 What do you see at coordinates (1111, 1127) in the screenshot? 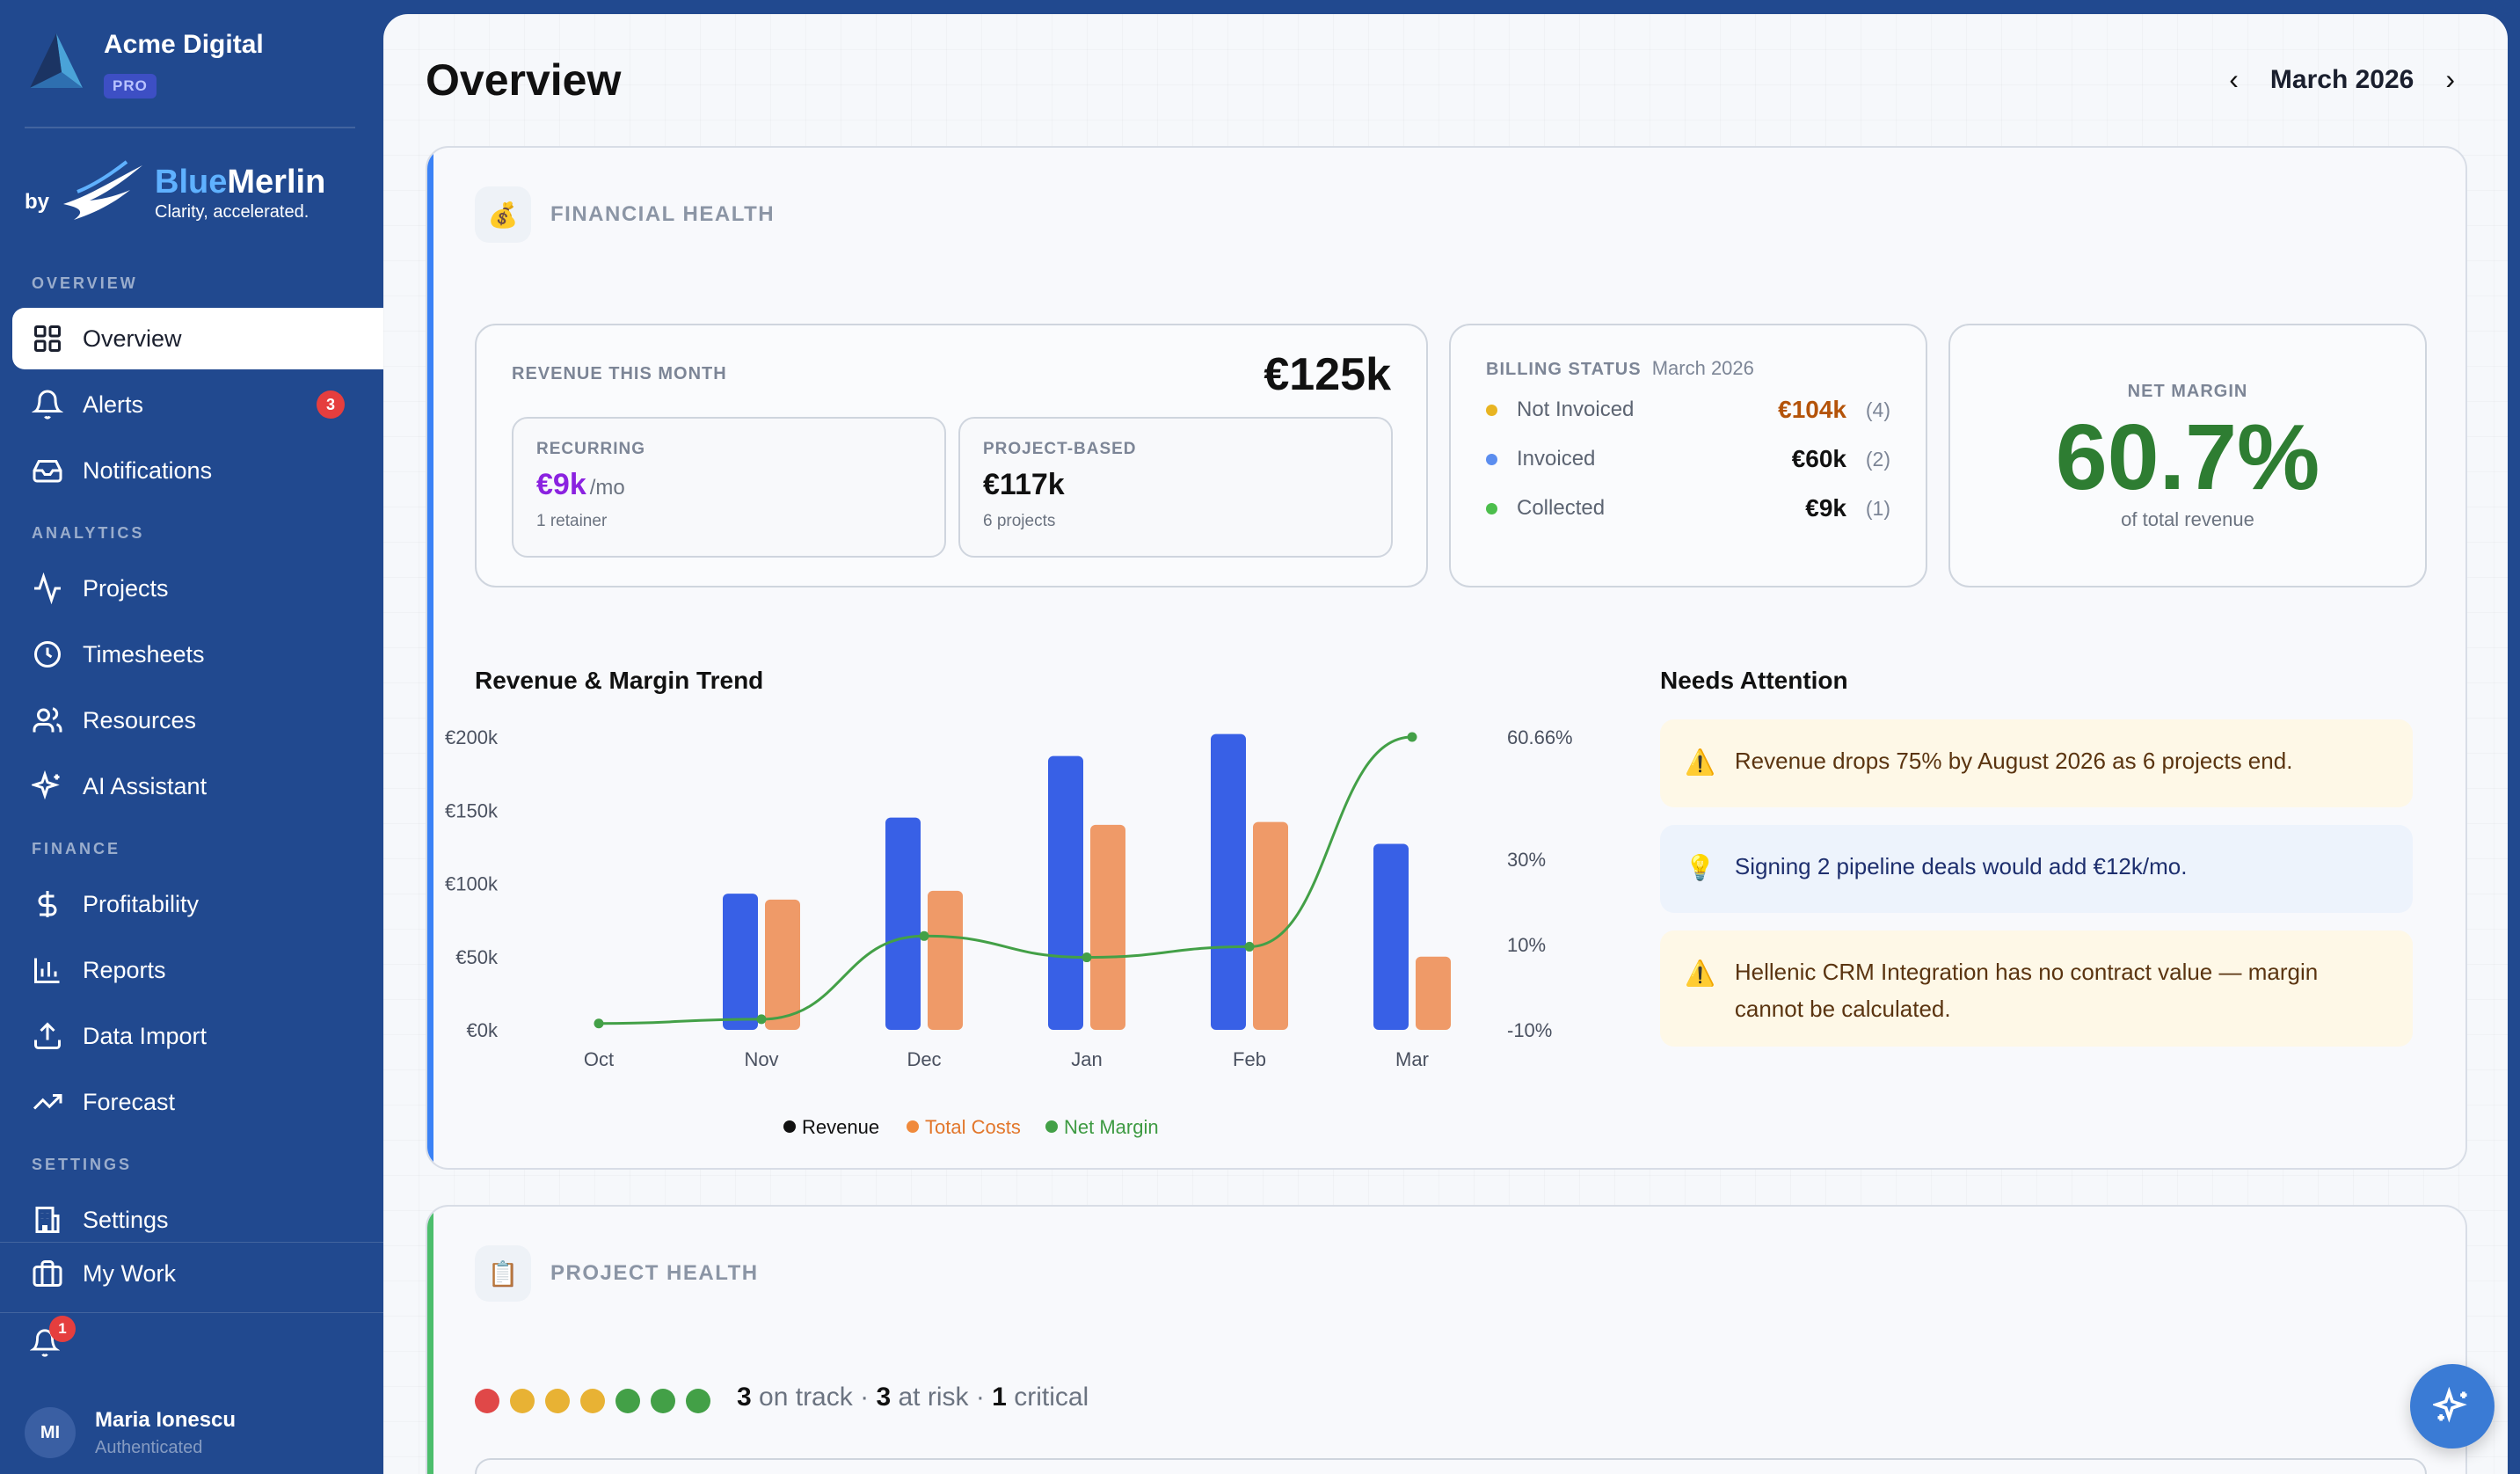
I see `legend-label: Net Margin` at bounding box center [1111, 1127].